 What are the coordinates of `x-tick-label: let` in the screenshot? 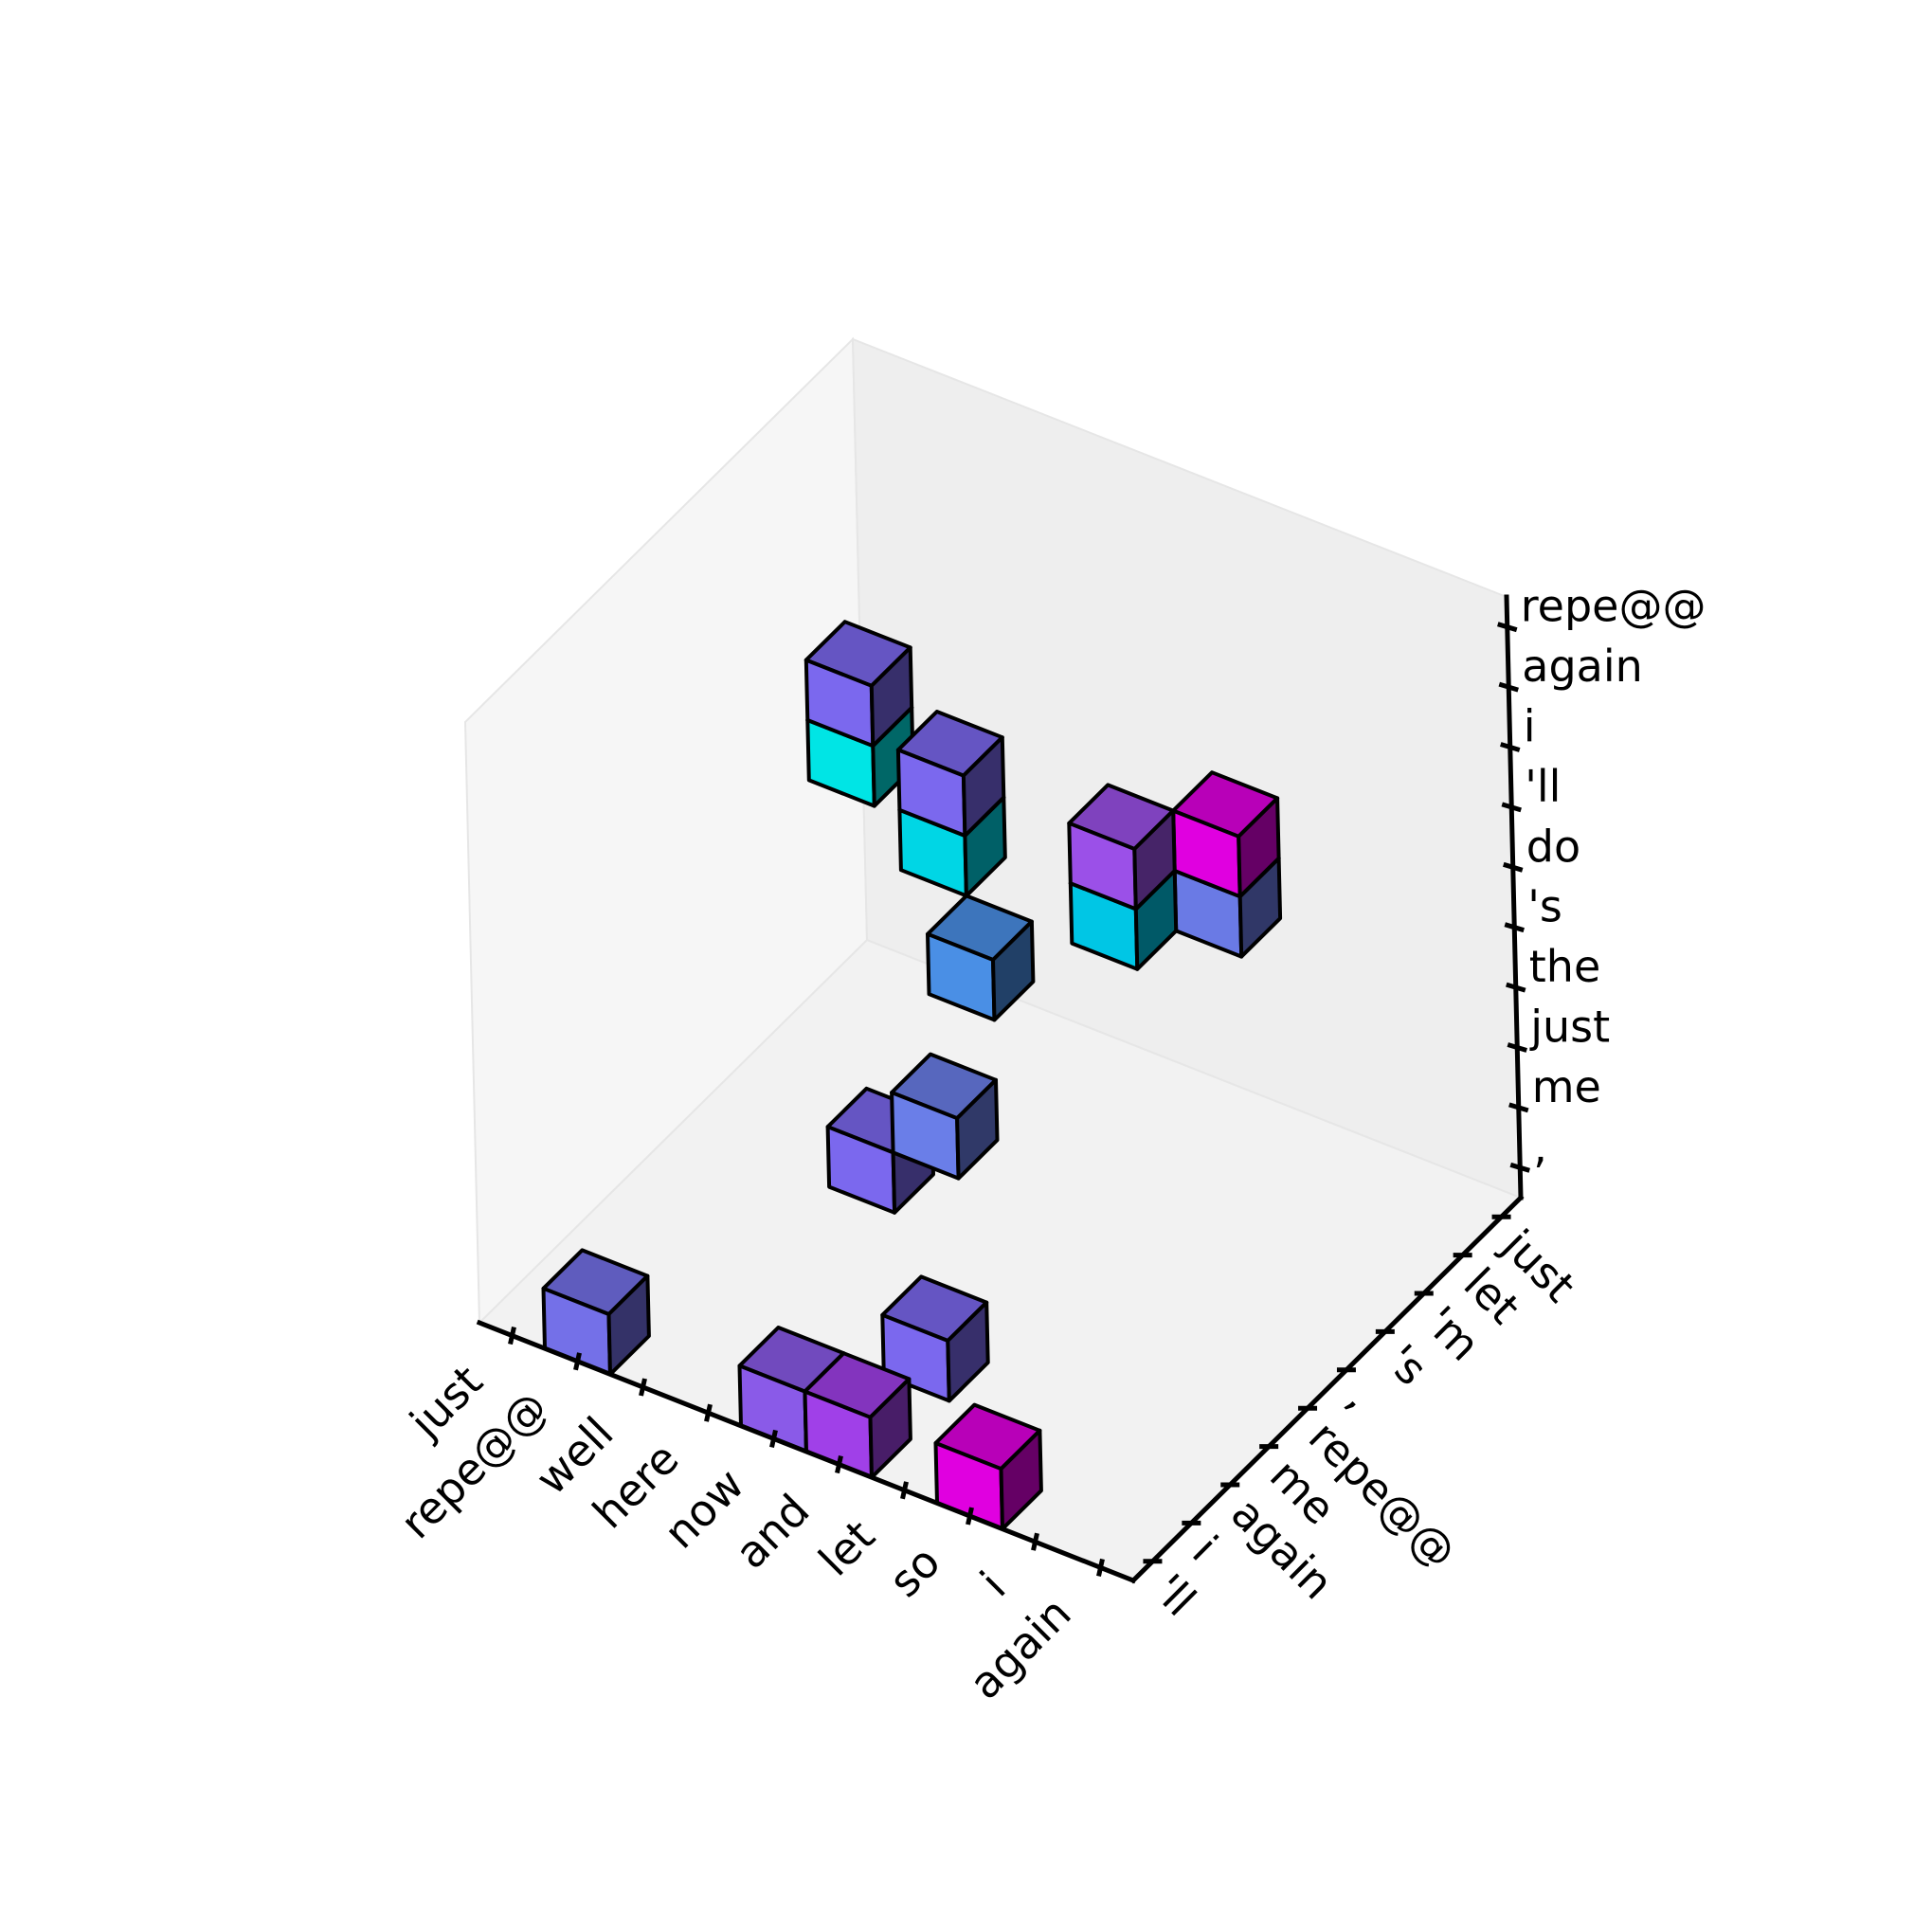 It's located at (847, 1548).